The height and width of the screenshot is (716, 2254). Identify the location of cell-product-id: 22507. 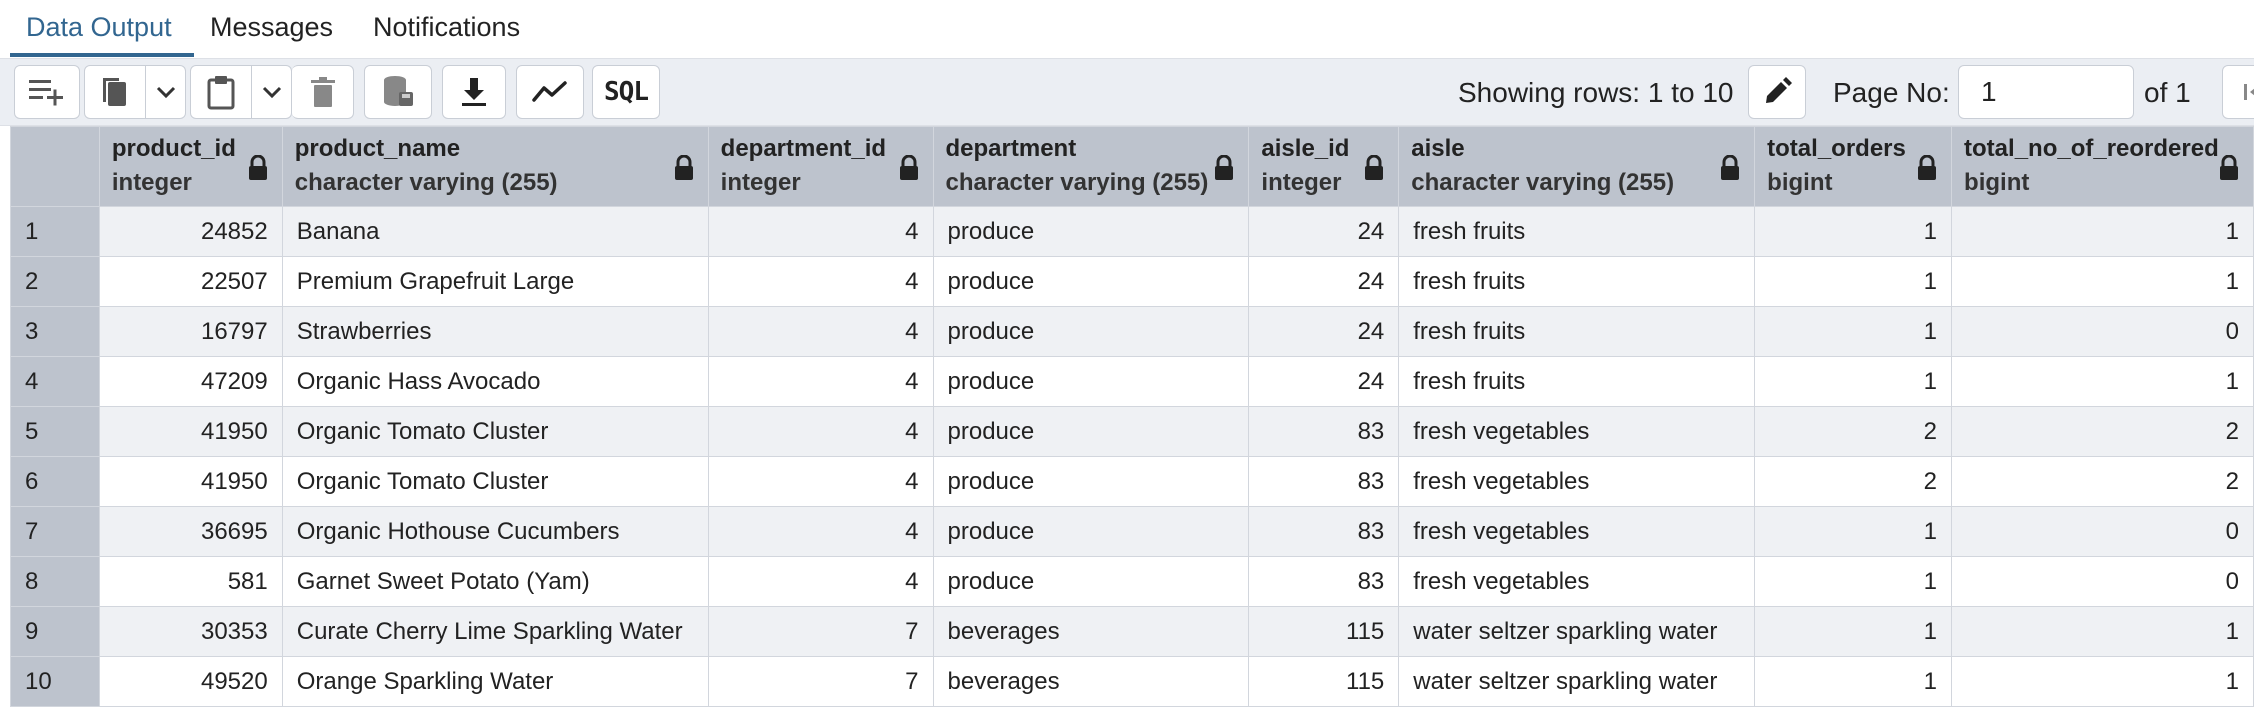
(190, 281).